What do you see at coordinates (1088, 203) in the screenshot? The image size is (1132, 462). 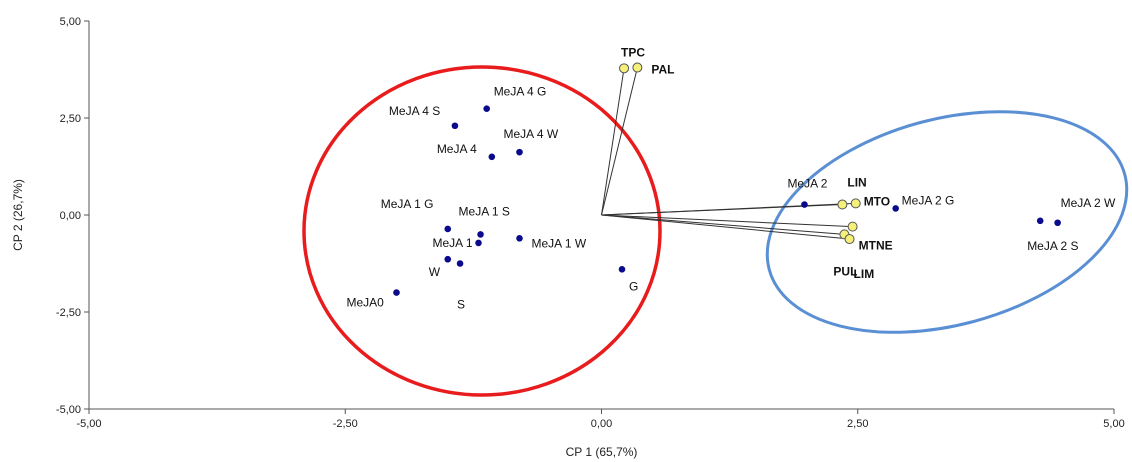 I see `observation-label: MeJA 2 W` at bounding box center [1088, 203].